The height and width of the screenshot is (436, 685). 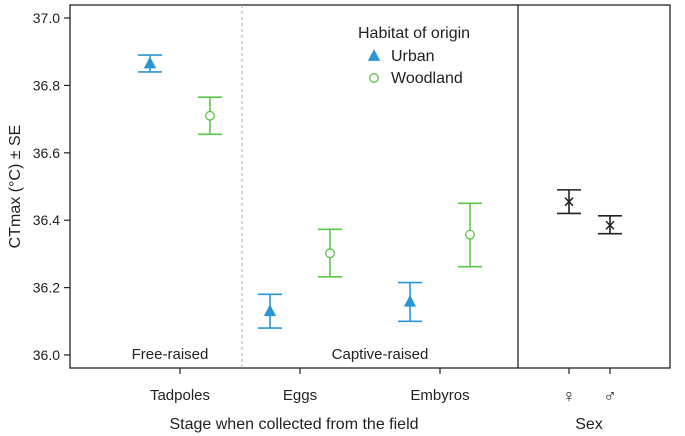 I want to click on x-tick-label-embyros: Embyros, so click(x=439, y=395).